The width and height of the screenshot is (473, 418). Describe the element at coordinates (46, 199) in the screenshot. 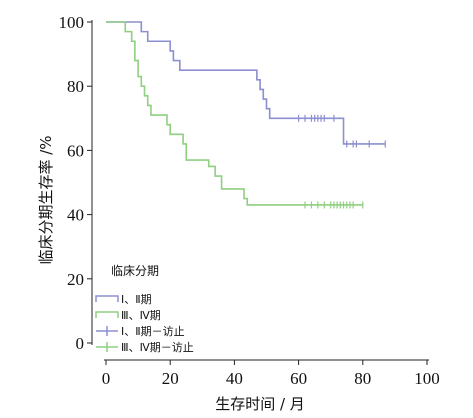

I see `y-axis-title: 临床分期生存率 /%` at that location.